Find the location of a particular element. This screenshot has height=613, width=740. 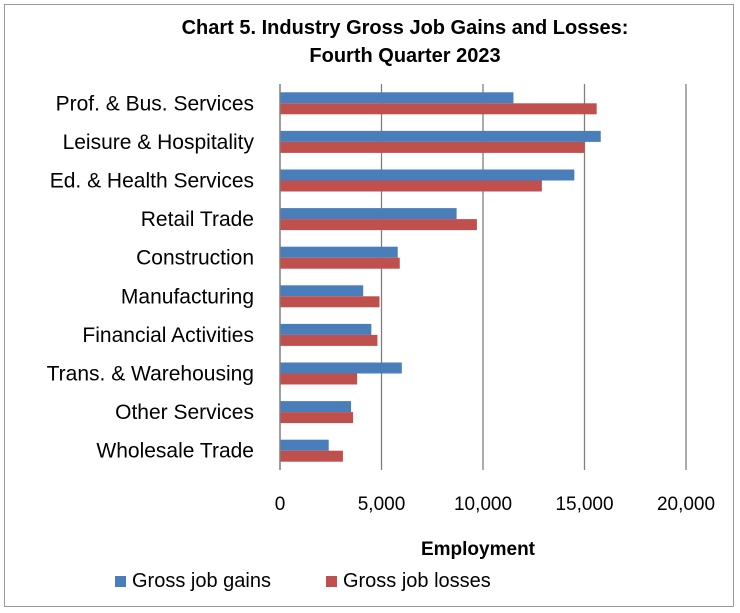

legend-item-losses: Gross job losses is located at coordinates (408, 581).